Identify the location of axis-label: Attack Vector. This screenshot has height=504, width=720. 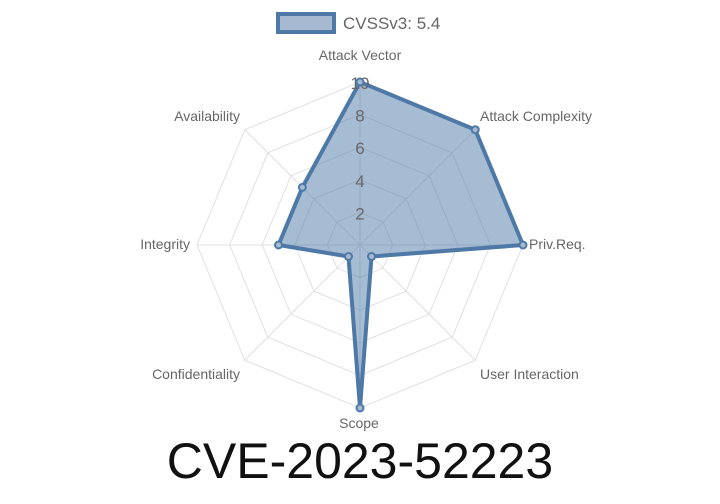
(360, 55).